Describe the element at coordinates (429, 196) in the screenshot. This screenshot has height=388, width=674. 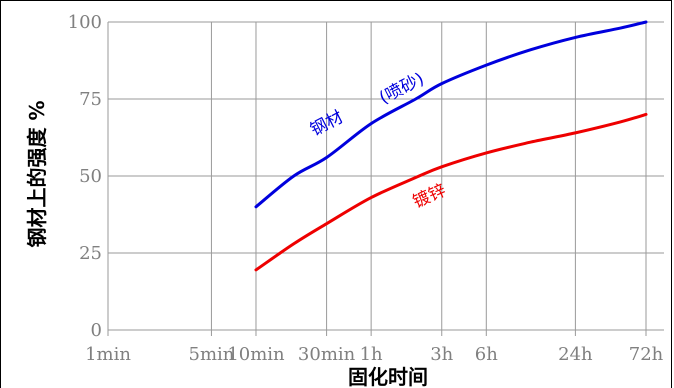
I see `series-label-galvanized: 镀锌` at that location.